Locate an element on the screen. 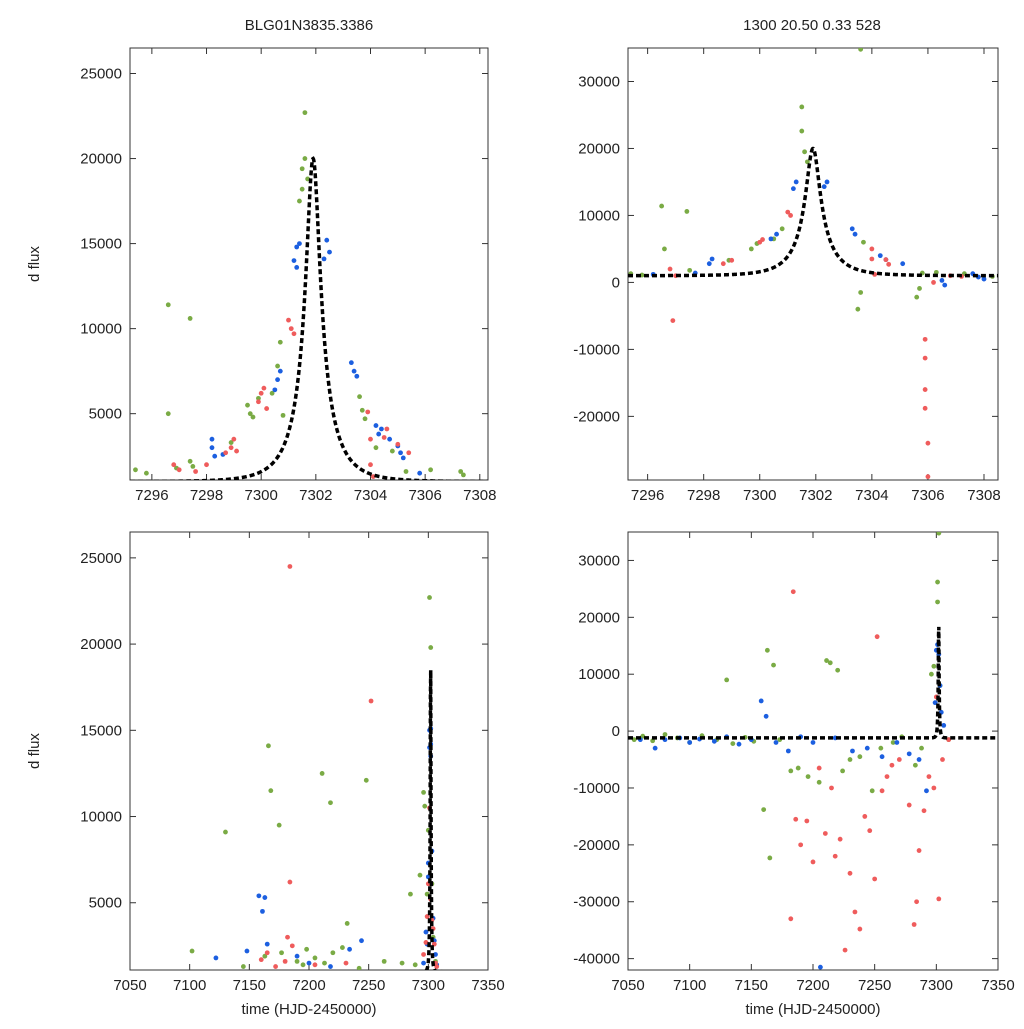 This screenshot has height=1029, width=1024. x-tick-label: 7306 is located at coordinates (927, 495).